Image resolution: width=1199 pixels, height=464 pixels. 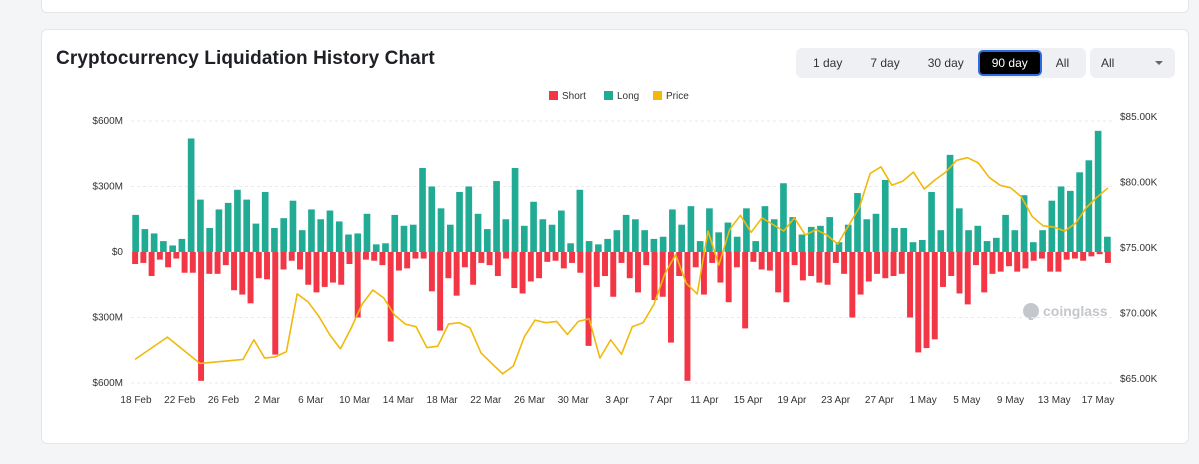 I want to click on range-selector: 1 day 7 day 30 day 90 day All, so click(x=941, y=63).